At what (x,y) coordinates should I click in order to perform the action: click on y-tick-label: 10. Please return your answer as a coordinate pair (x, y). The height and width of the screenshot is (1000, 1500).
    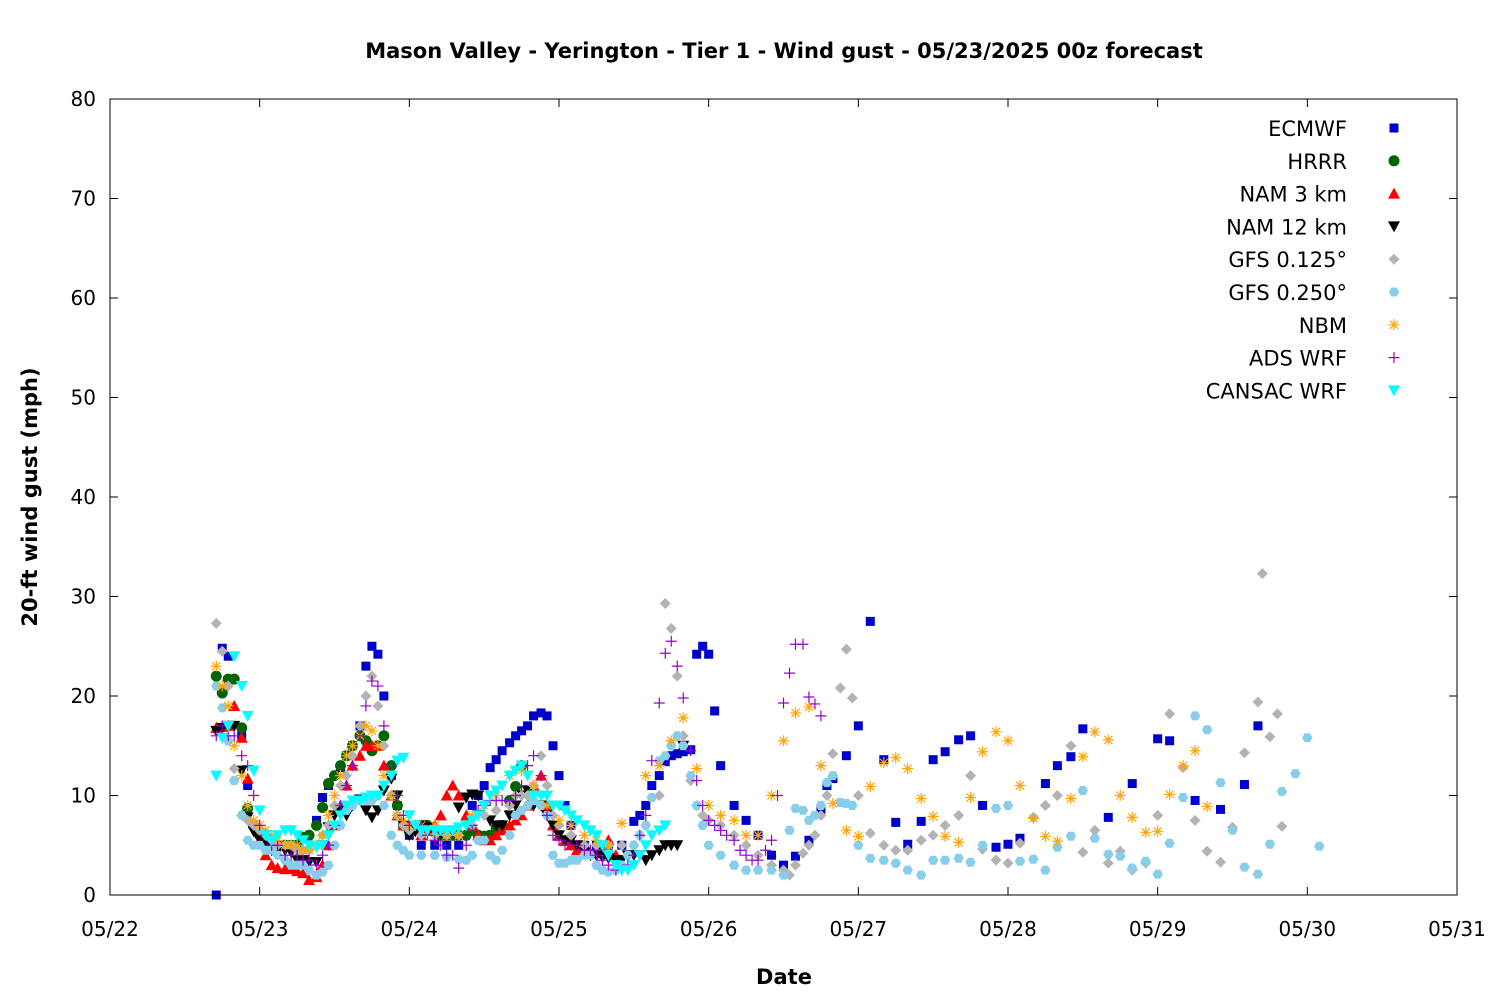
    Looking at the image, I should click on (83, 796).